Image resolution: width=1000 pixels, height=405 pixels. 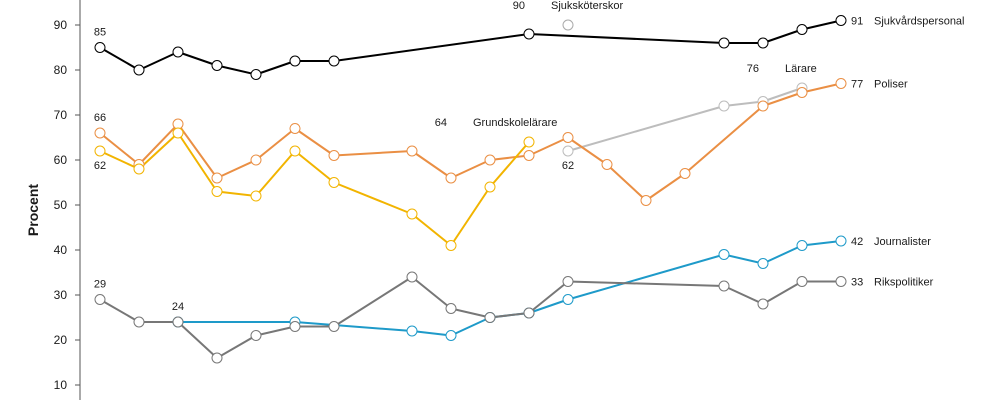 What do you see at coordinates (61, 115) in the screenshot?
I see `y-tick-label: 70` at bounding box center [61, 115].